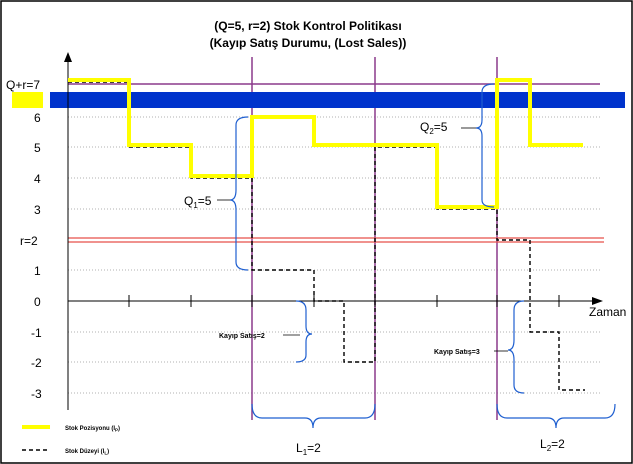 Image resolution: width=633 pixels, height=464 pixels. Describe the element at coordinates (308, 449) in the screenshot. I see `l1-label: L1=2` at that location.